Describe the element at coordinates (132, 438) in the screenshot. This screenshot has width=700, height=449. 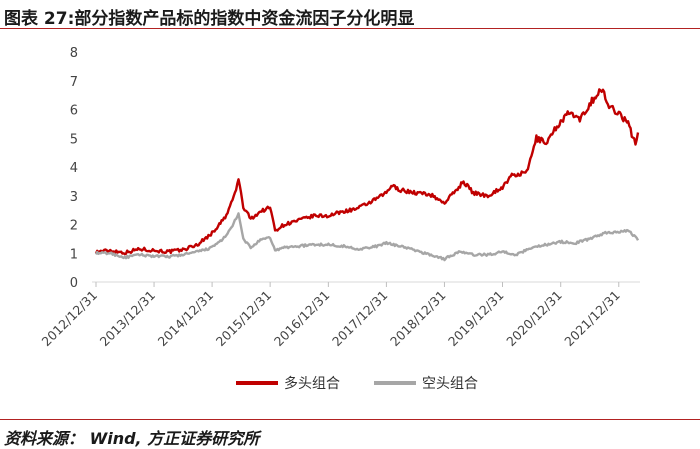
I see `source-note: 资料来源： Wind, 方正证券研究所` at that location.